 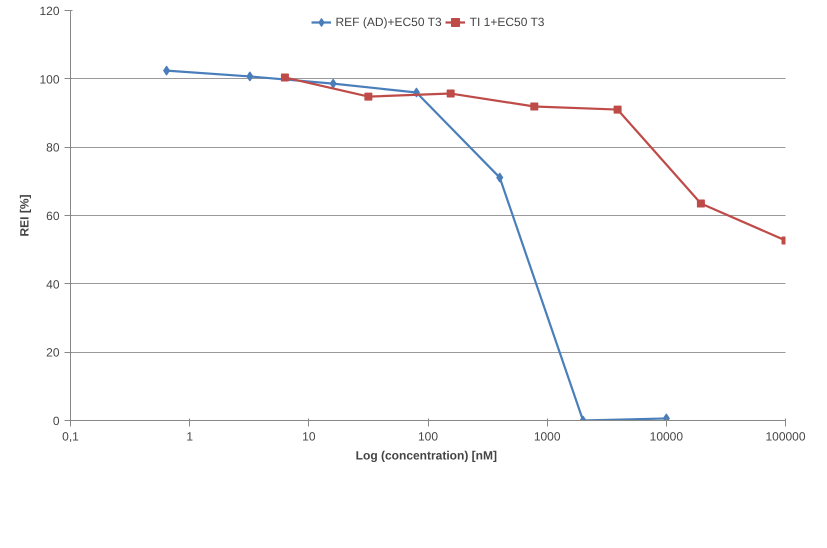 What do you see at coordinates (785, 437) in the screenshot?
I see `x-tick-label: 100000` at bounding box center [785, 437].